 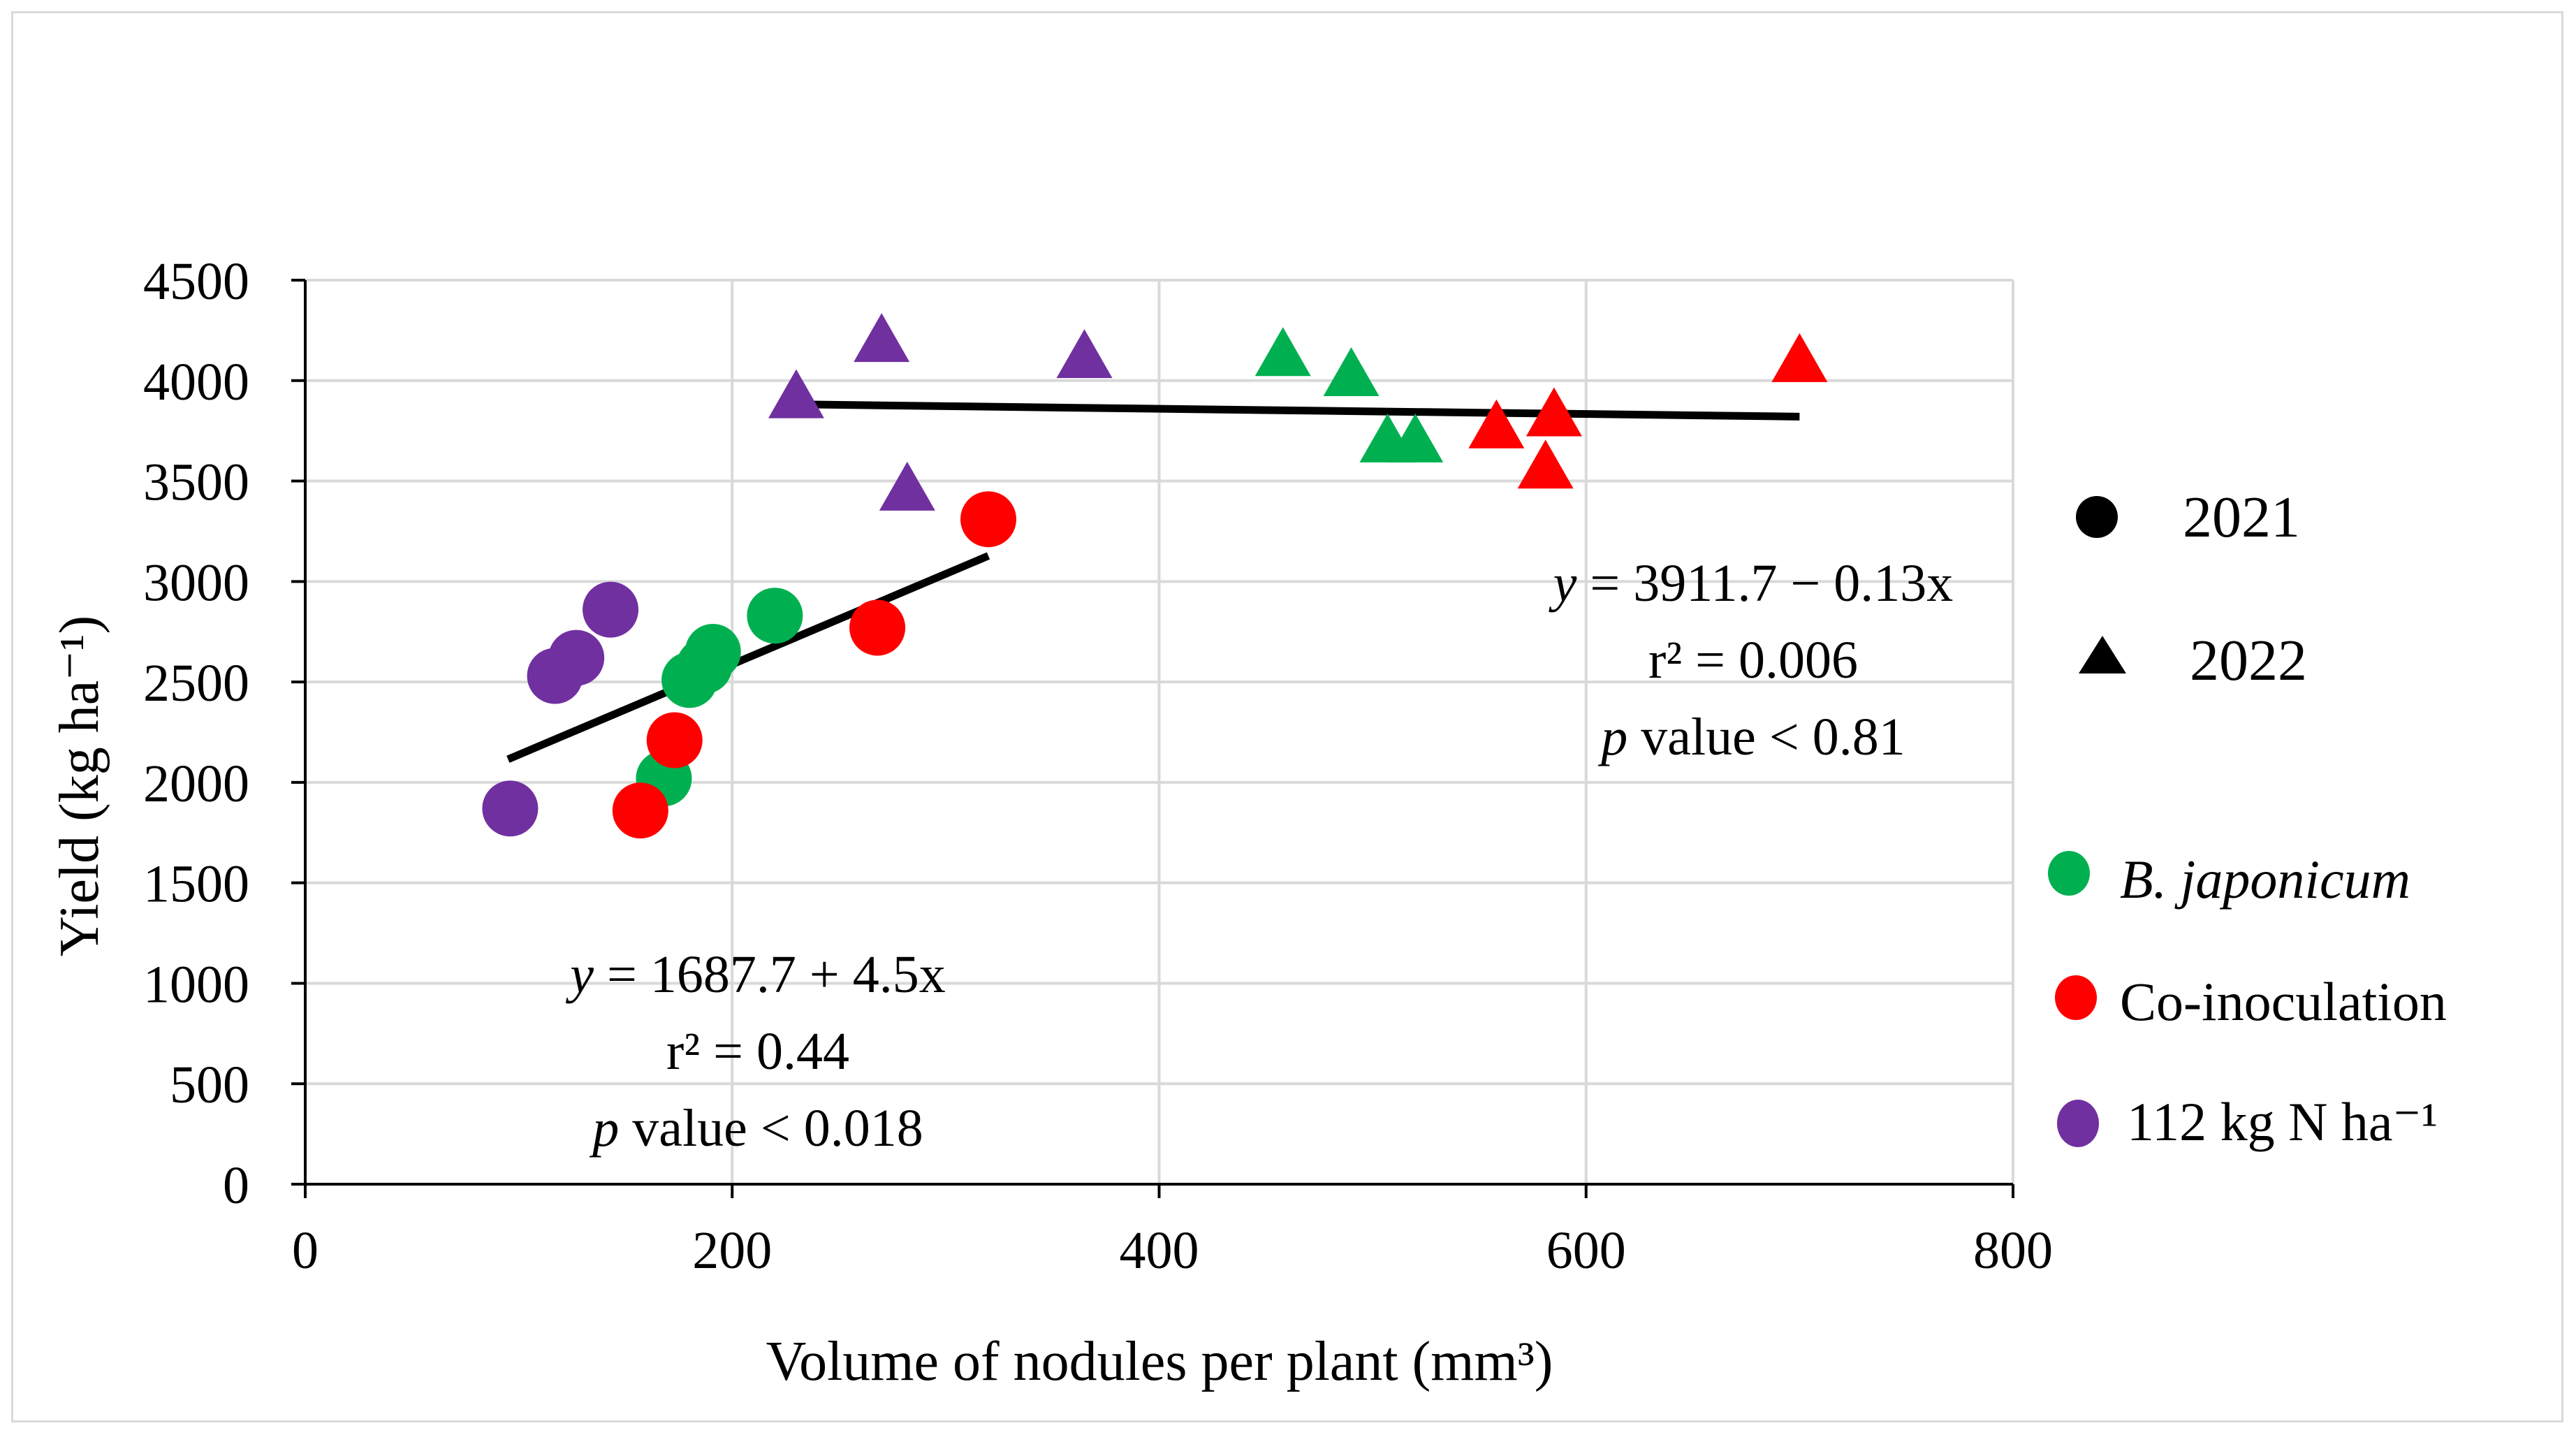 What do you see at coordinates (1751, 583) in the screenshot?
I see `fit-2022-equation: y = 3911.7 − 0.13x` at bounding box center [1751, 583].